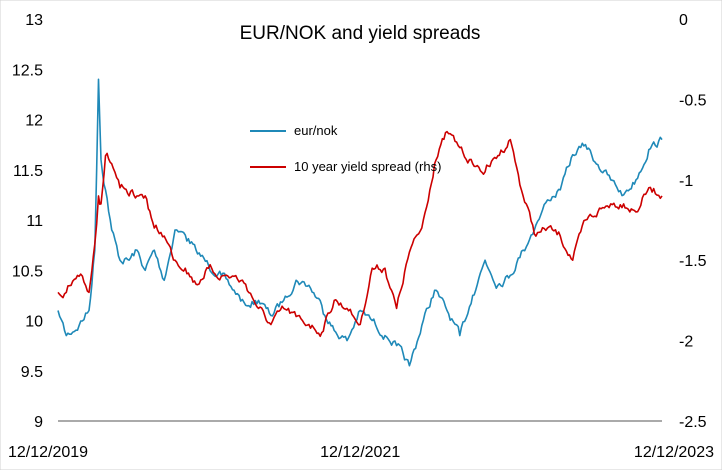 The image size is (722, 470). I want to click on right-tick-label-5: -2.5, so click(693, 422).